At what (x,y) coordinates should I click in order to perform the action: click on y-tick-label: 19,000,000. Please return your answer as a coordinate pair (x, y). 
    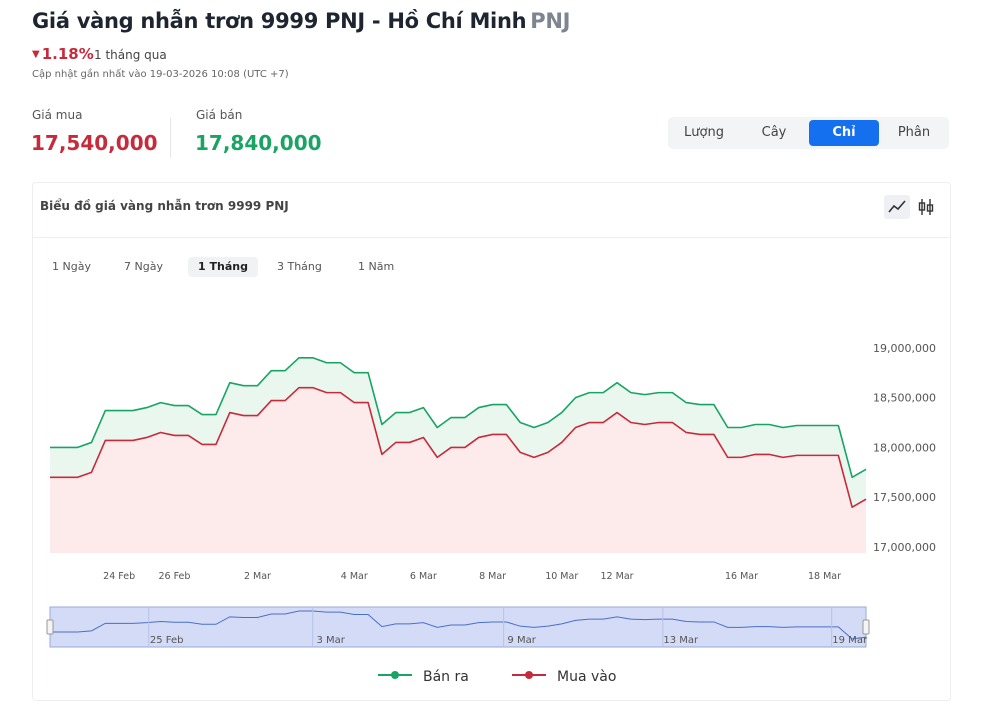
    Looking at the image, I should click on (904, 348).